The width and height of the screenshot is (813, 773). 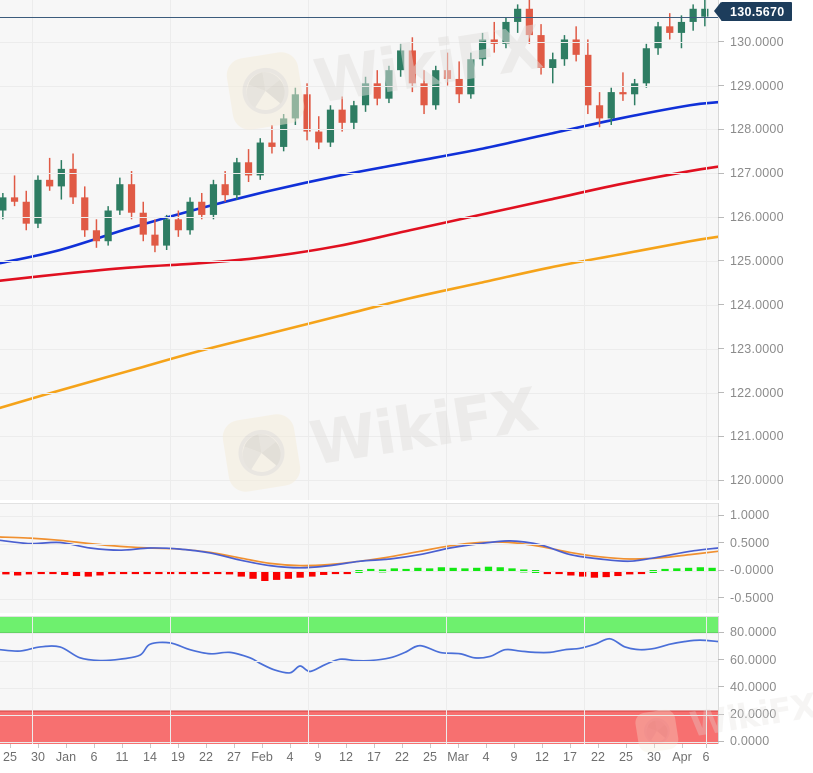 I want to click on axis-tick: 125.0000, so click(x=751, y=261).